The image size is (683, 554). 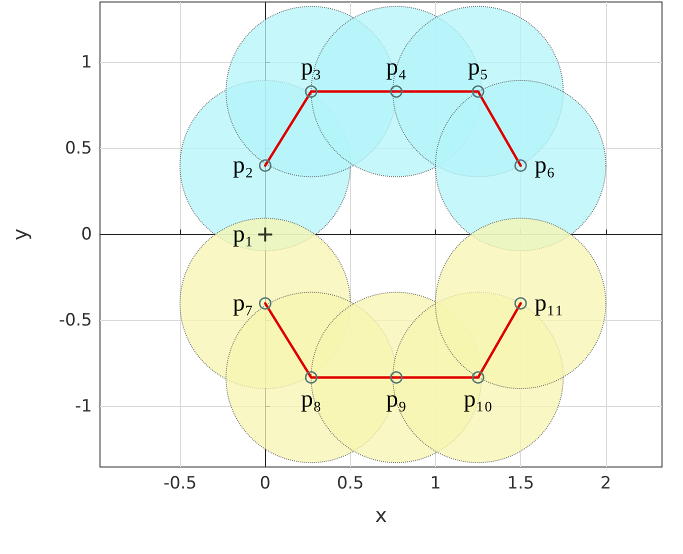 I want to click on annotation: p₅, so click(x=478, y=67).